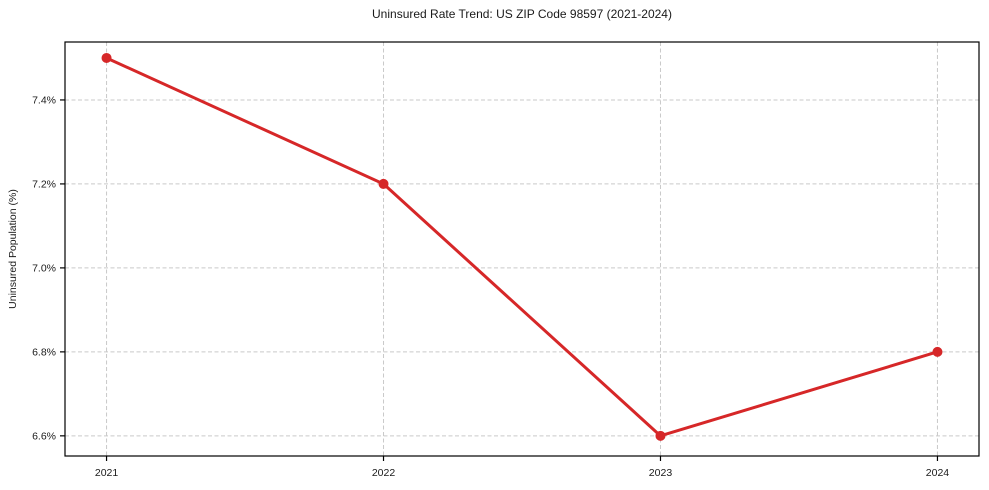 Image resolution: width=989 pixels, height=490 pixels. I want to click on y-tick-label: 7.4%, so click(44, 101).